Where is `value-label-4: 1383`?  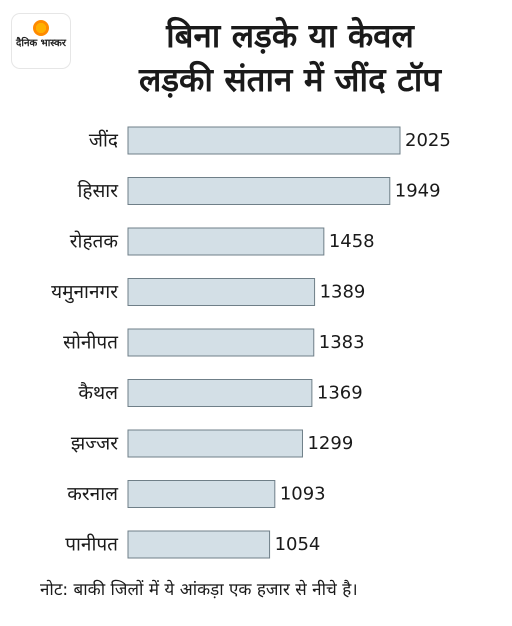
value-label-4: 1383 is located at coordinates (342, 342).